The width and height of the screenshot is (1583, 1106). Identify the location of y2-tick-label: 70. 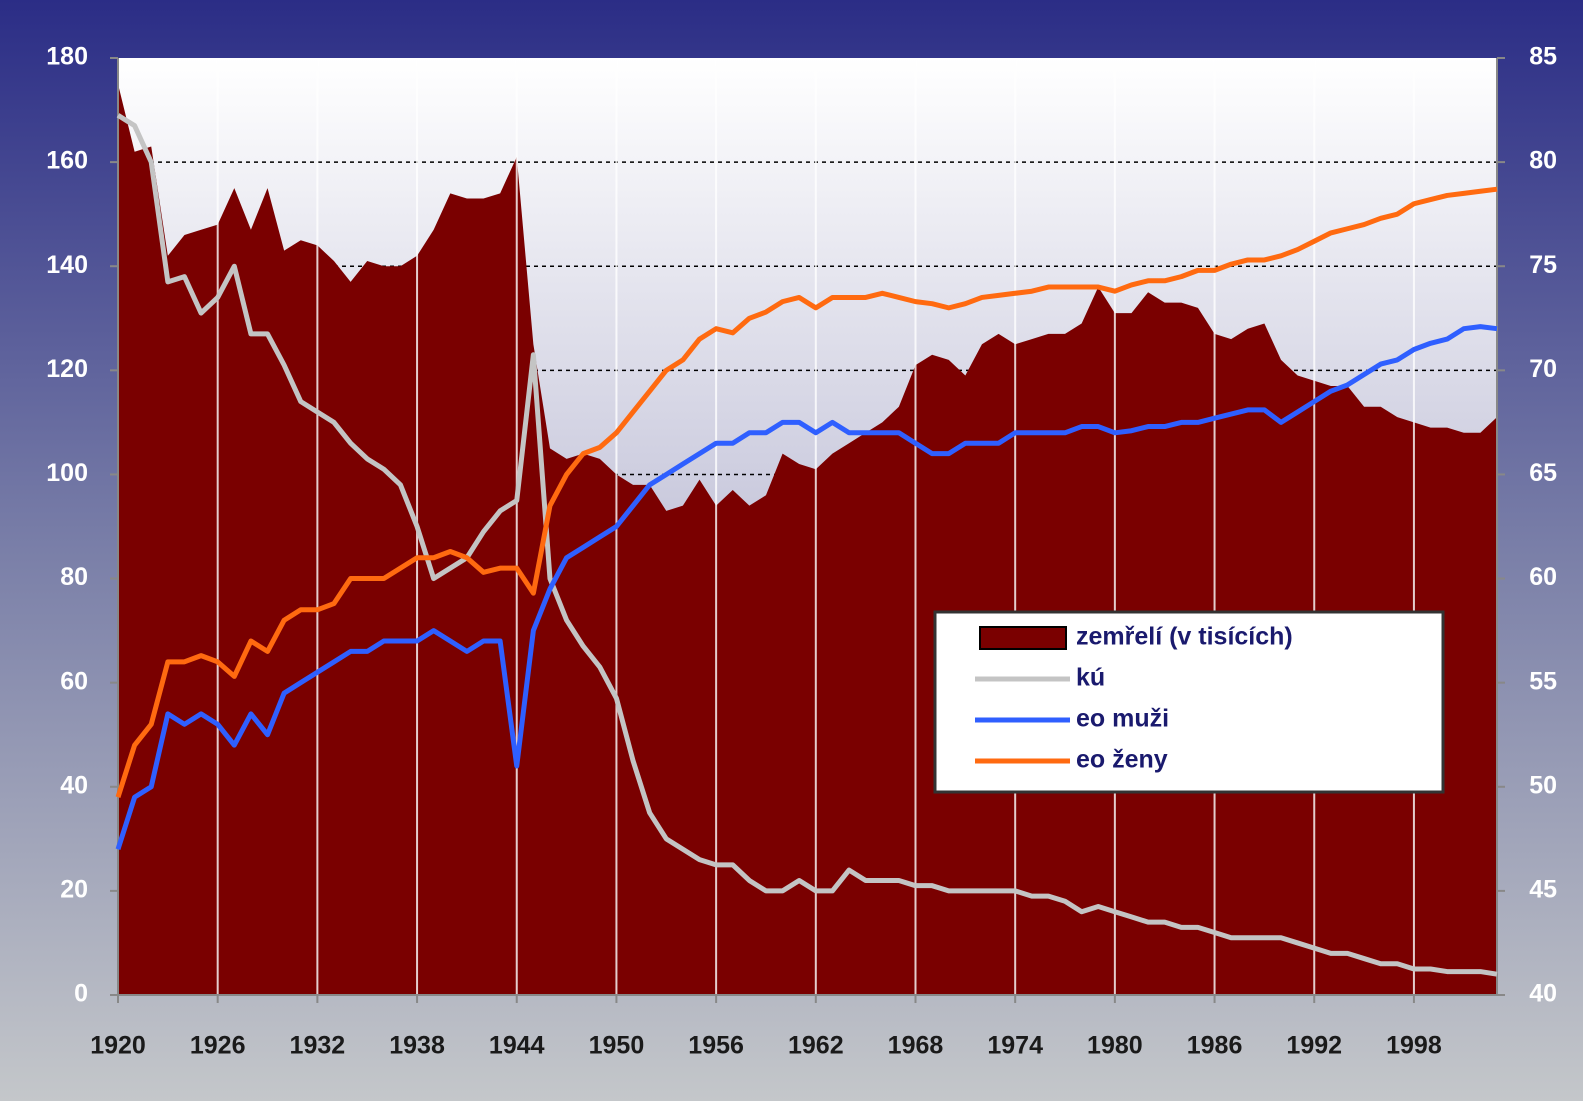
(1543, 369).